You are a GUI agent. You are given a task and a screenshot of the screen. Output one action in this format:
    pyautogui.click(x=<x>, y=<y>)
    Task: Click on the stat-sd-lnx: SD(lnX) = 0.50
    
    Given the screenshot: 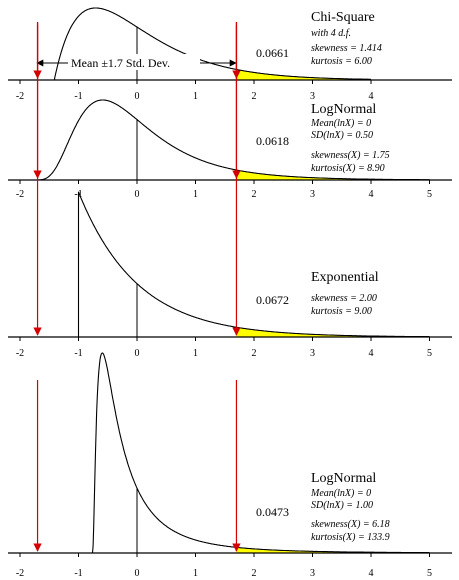 What is the action you would take?
    pyautogui.click(x=342, y=135)
    